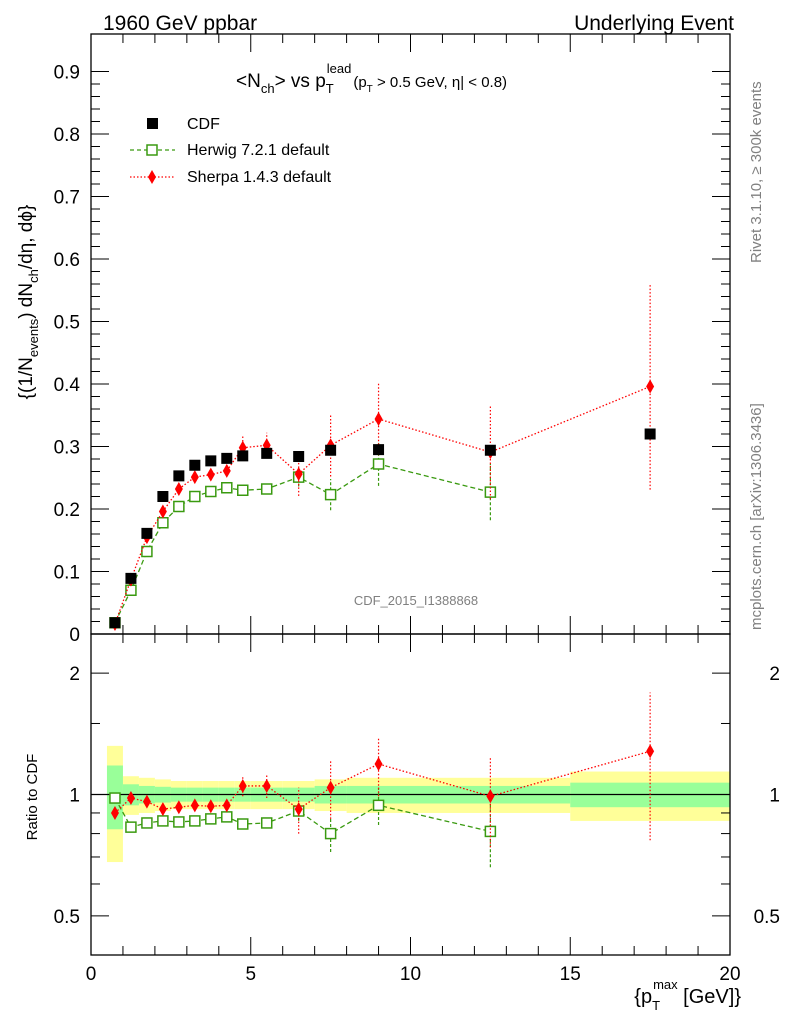 The image size is (786, 1024). What do you see at coordinates (152, 150) in the screenshot?
I see `legend-herwig-marker` at bounding box center [152, 150].